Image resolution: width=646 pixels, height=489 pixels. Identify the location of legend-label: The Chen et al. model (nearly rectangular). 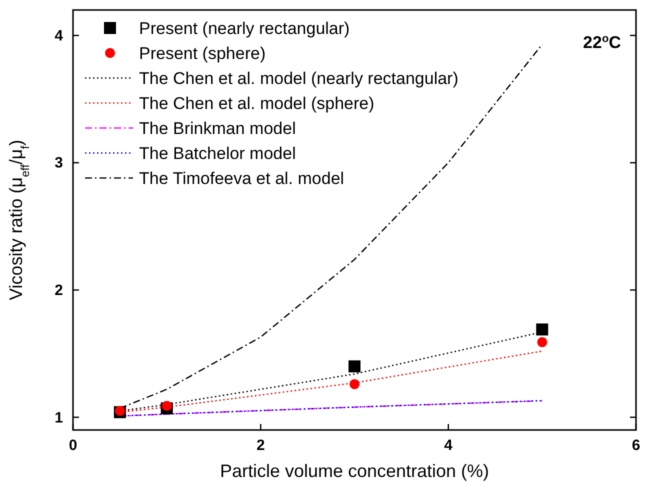
(298, 78).